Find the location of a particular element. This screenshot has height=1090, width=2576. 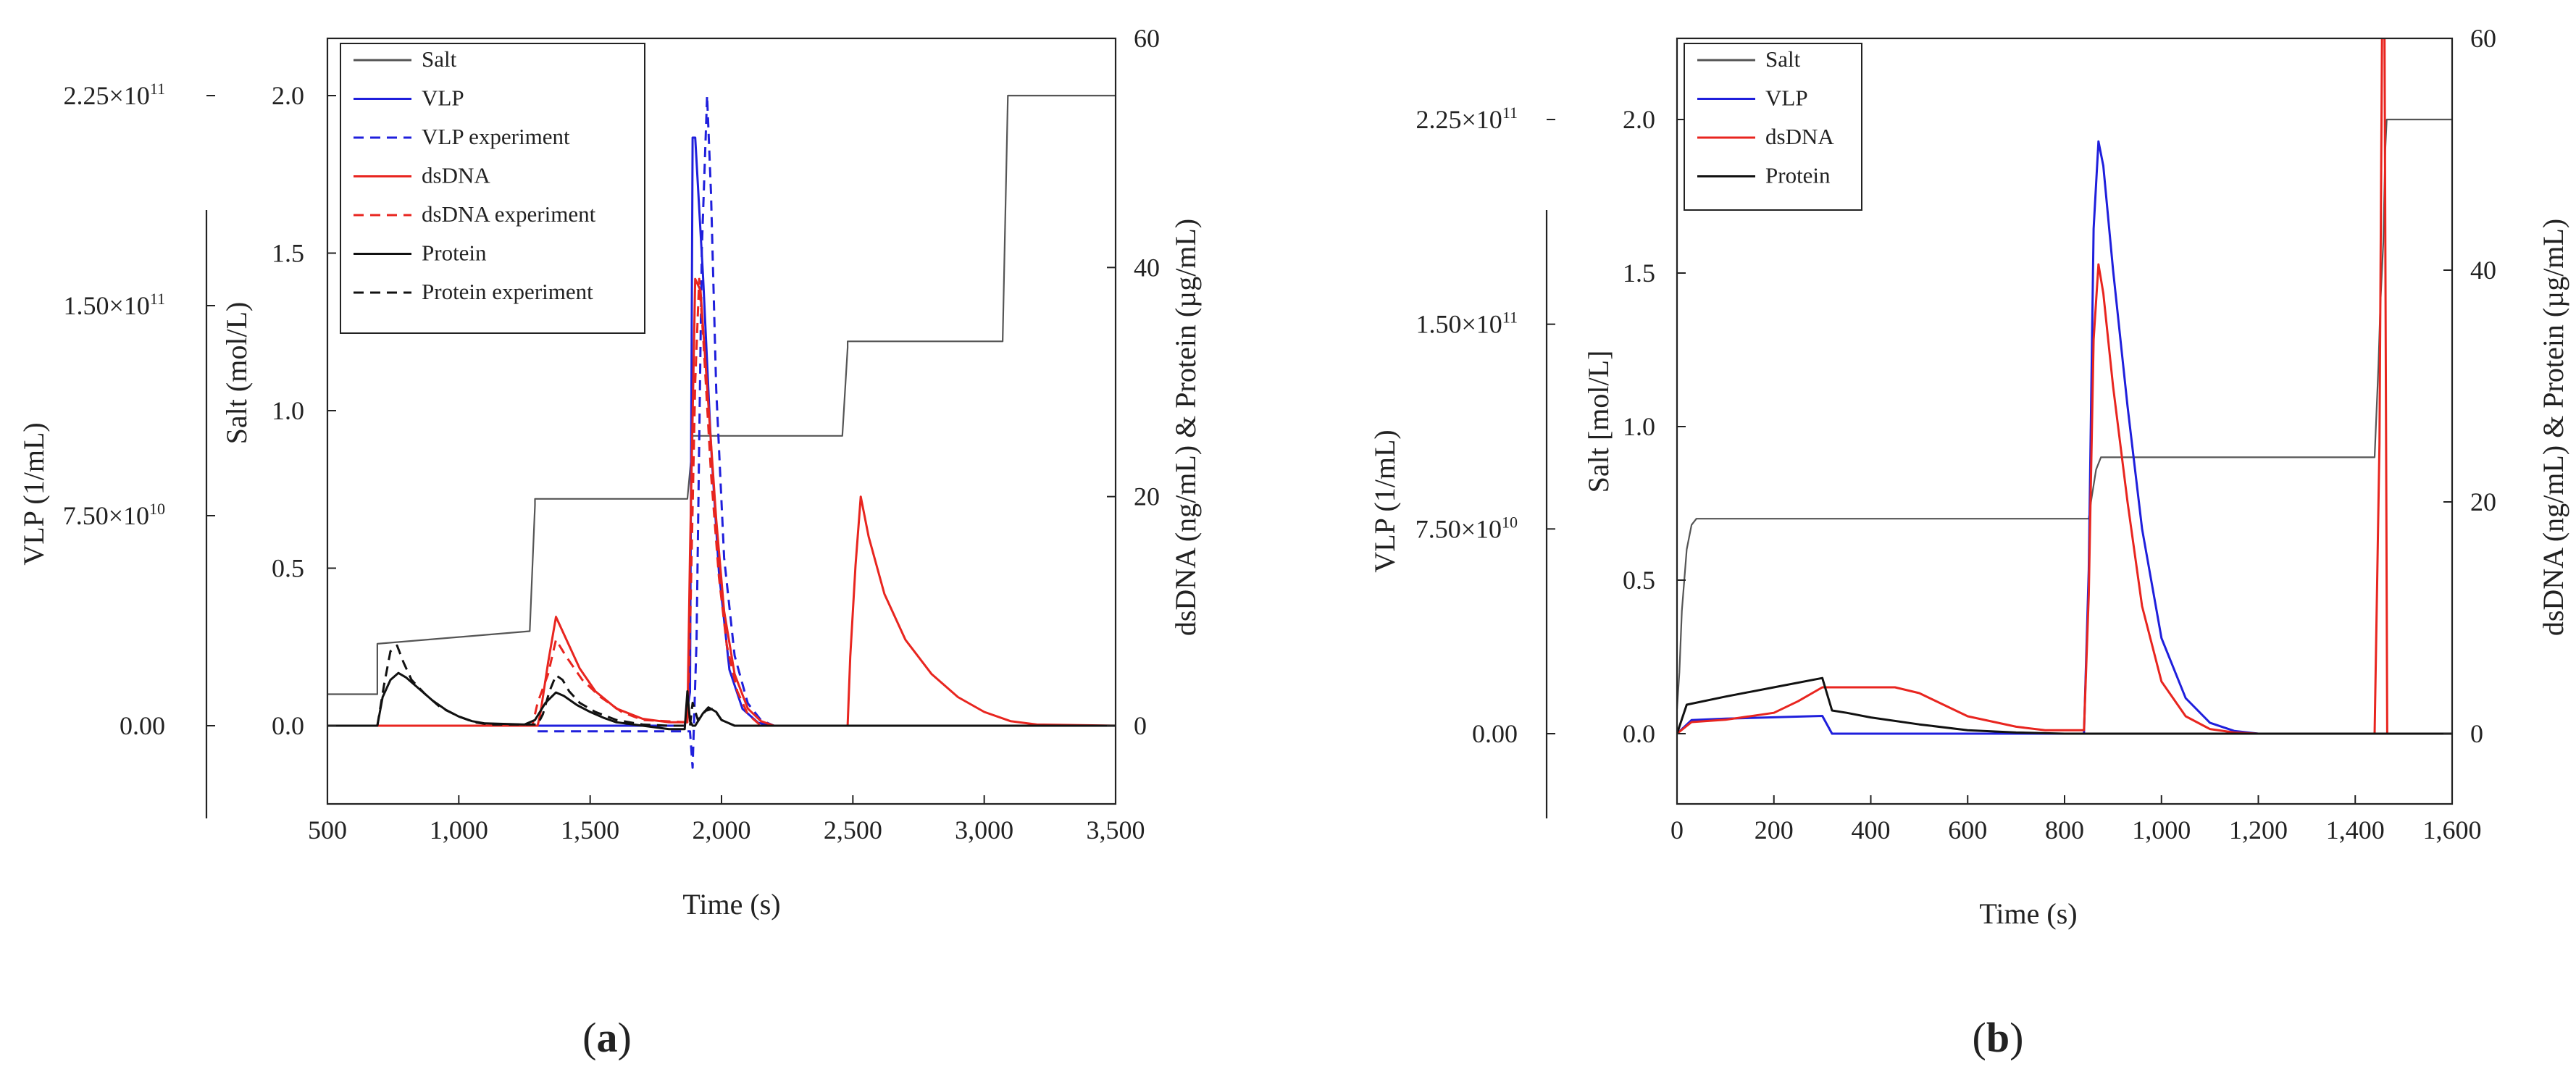

panel-b-right-tick-label: 60 is located at coordinates (2483, 38).